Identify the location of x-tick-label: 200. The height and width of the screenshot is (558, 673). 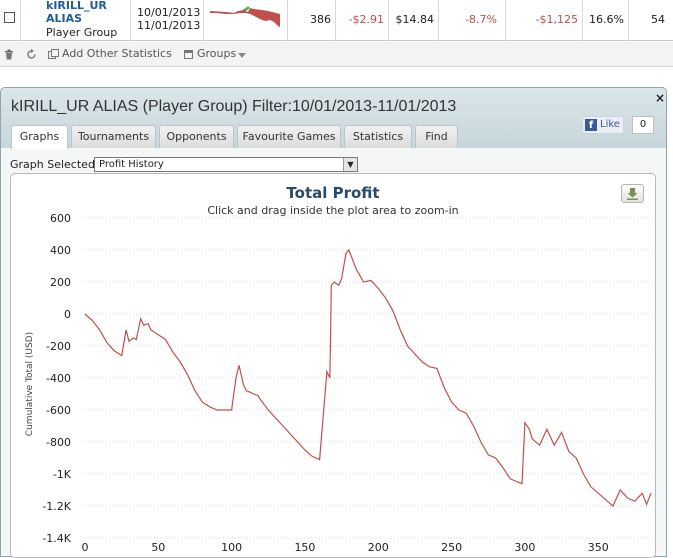
(378, 547).